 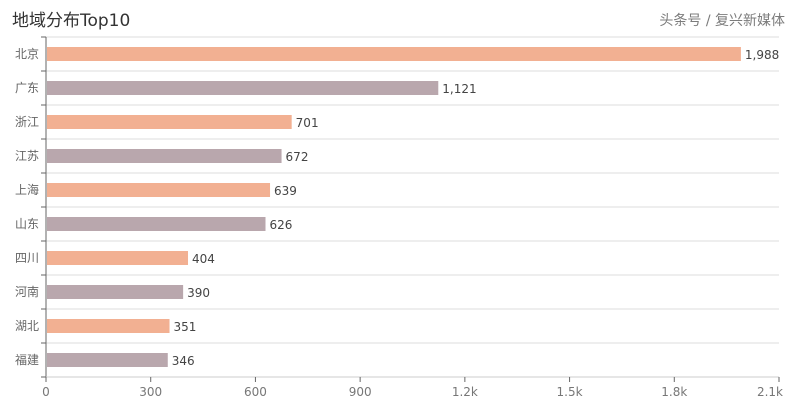 I want to click on y-tick-label: 北京, so click(x=27, y=54).